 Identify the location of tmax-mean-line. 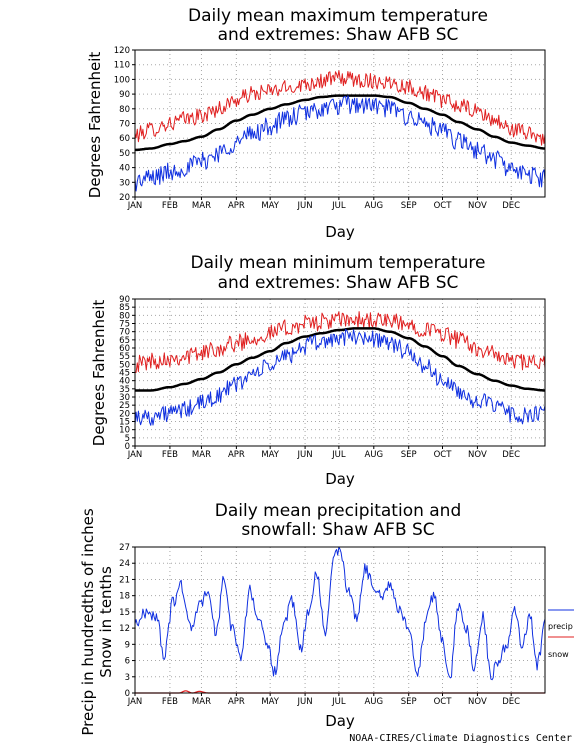
(340, 123).